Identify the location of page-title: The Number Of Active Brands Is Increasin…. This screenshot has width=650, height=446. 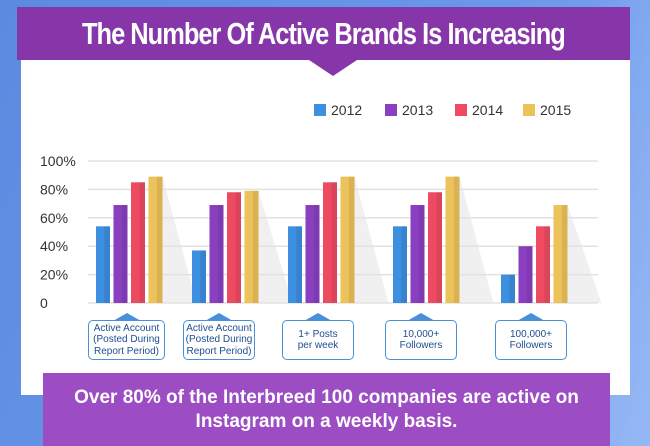
(324, 33).